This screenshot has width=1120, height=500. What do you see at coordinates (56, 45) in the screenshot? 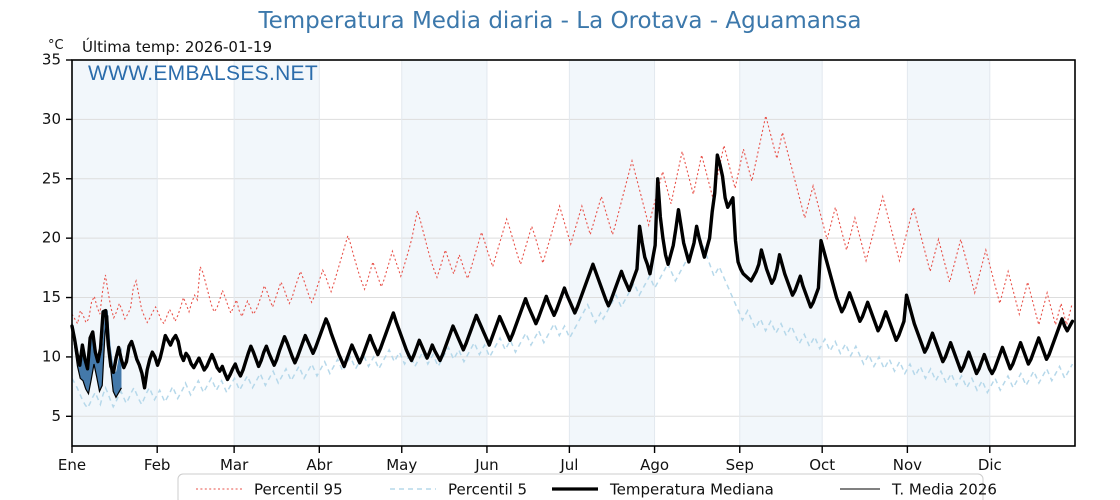
I see `y-axis-unit-label: °C` at bounding box center [56, 45].